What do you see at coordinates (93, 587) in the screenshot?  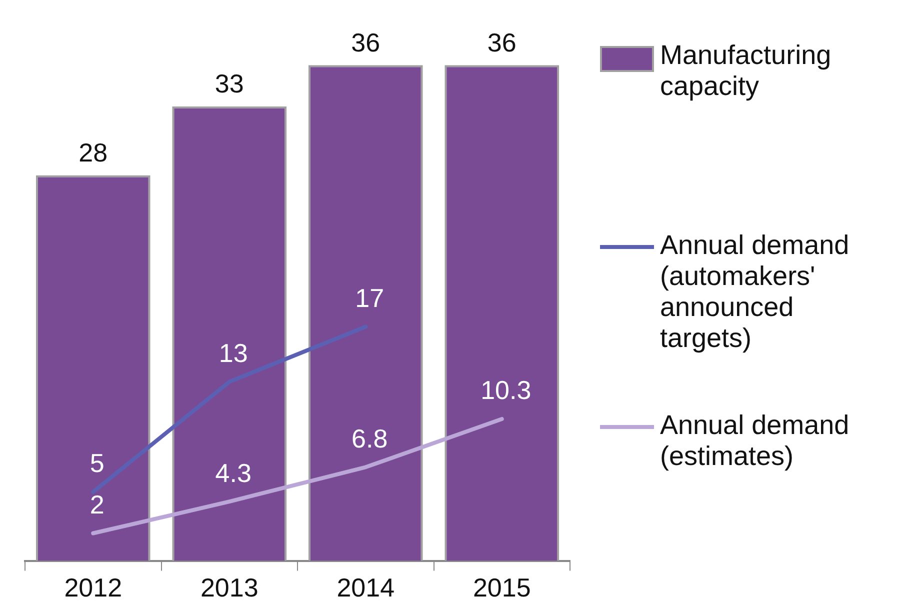 I see `x-tick-label: 2012` at bounding box center [93, 587].